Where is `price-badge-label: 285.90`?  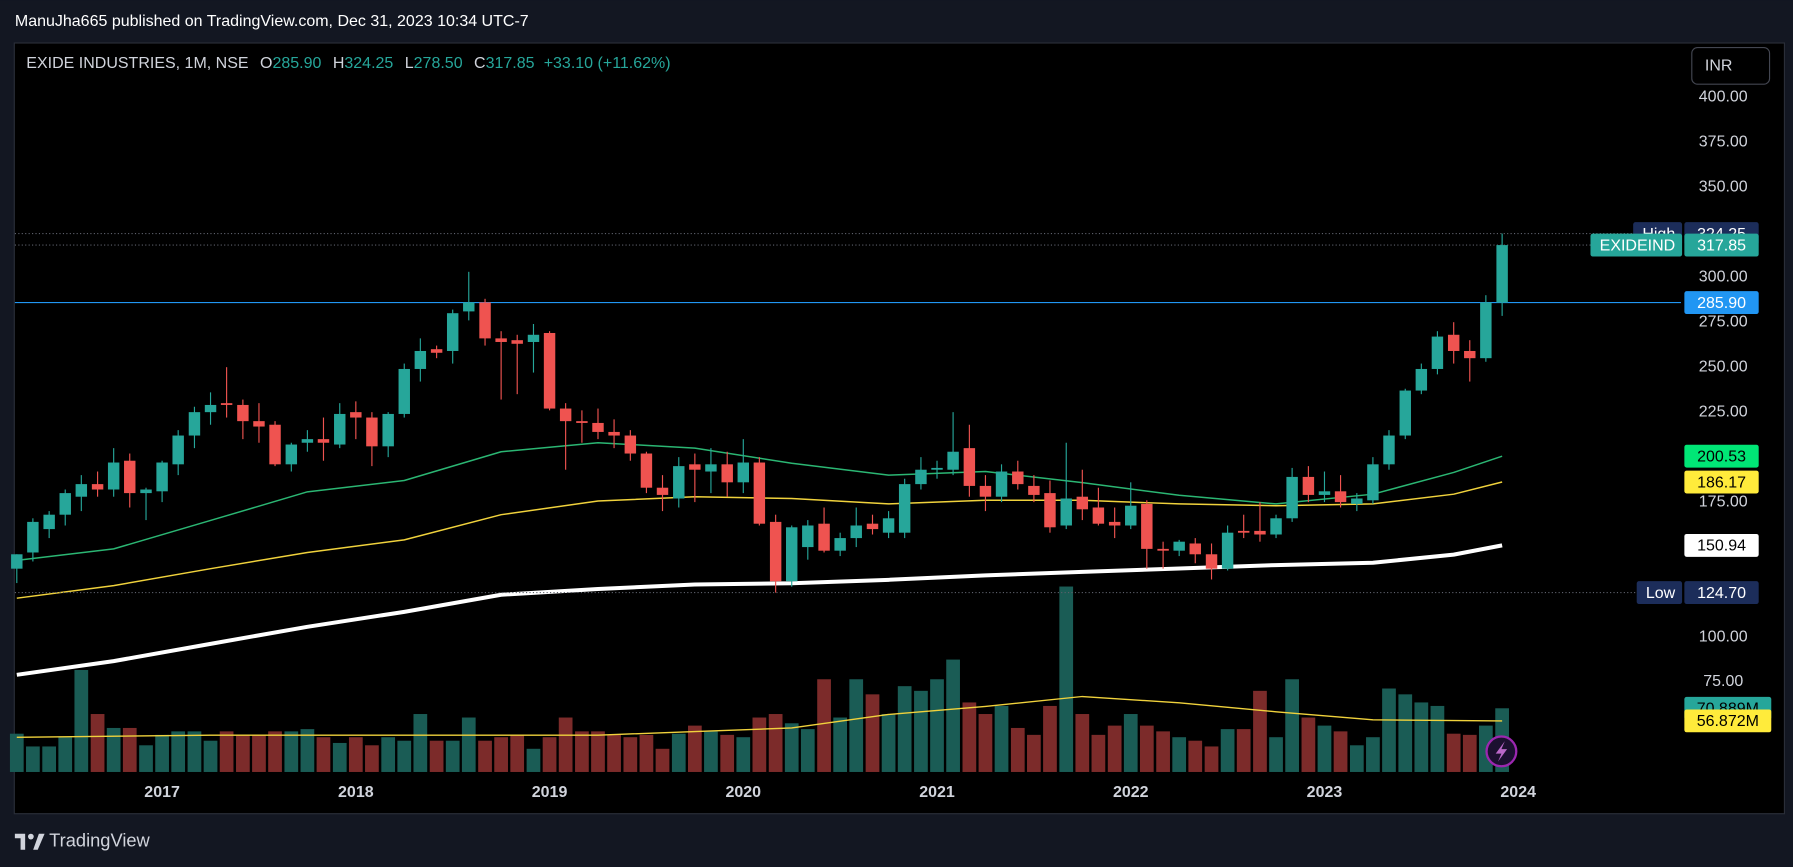 price-badge-label: 285.90 is located at coordinates (1721, 303).